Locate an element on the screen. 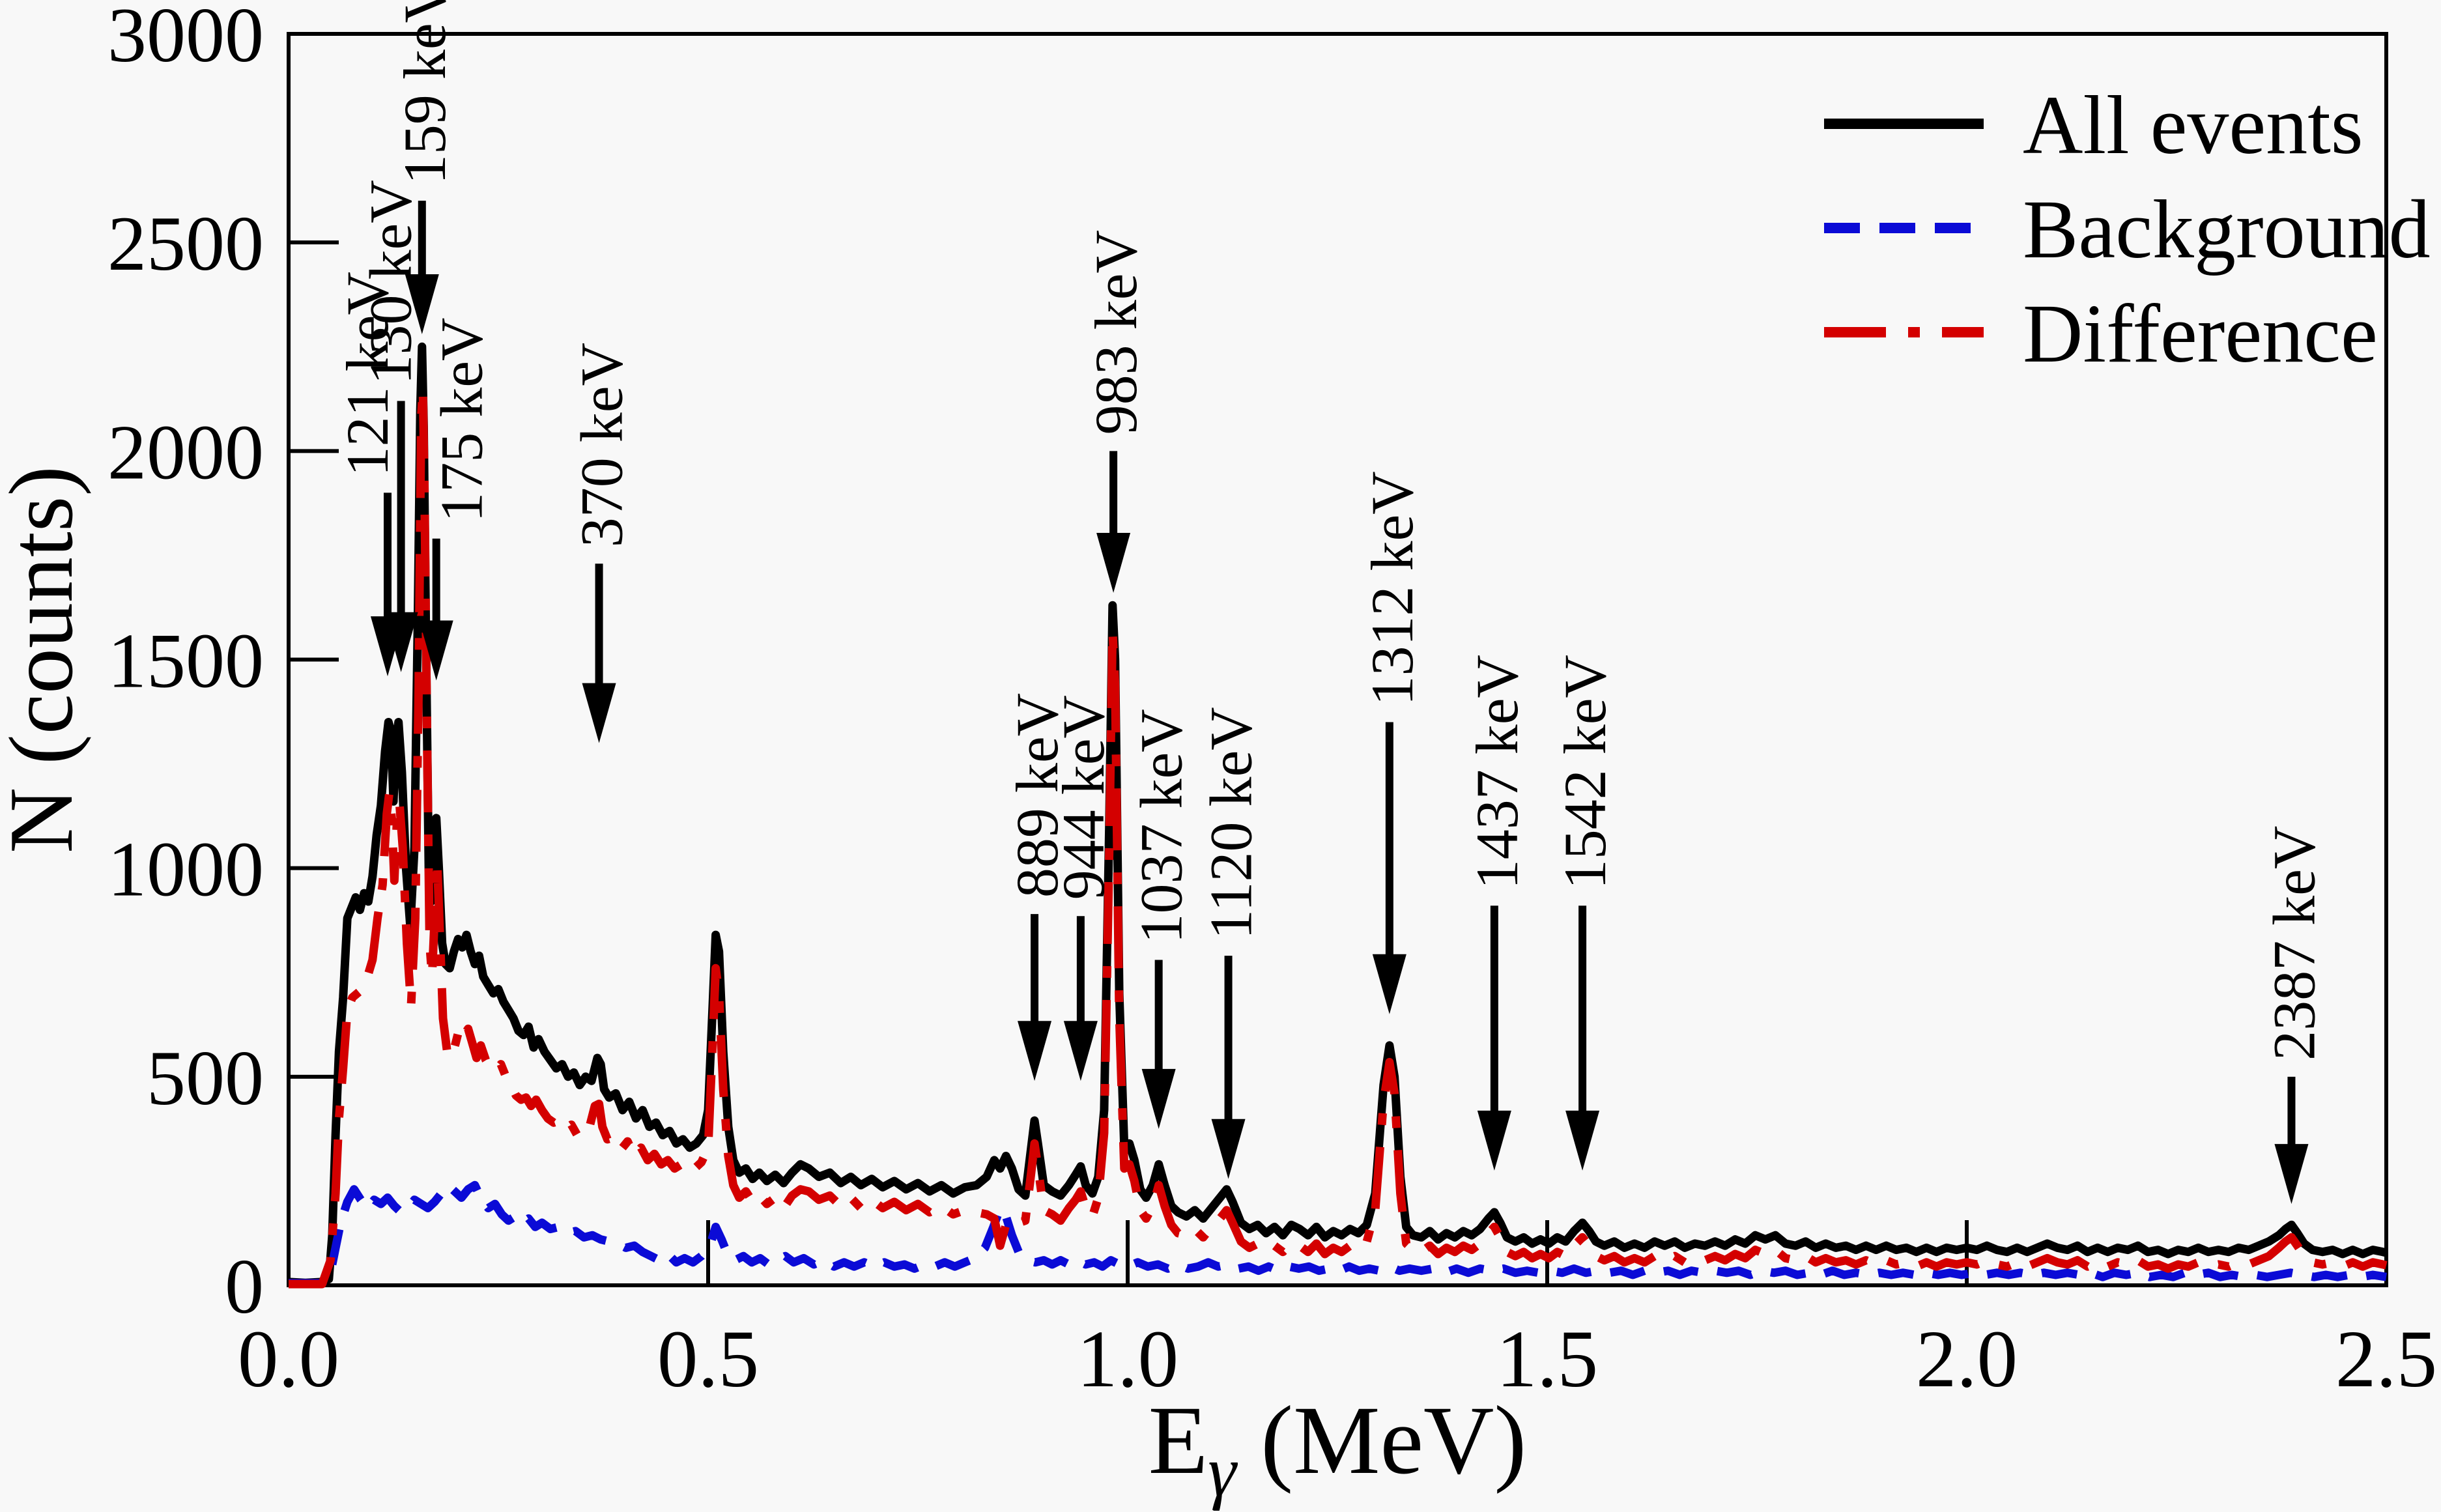 This screenshot has height=1512, width=2441. peak-annotation: 2387 keV is located at coordinates (2294, 1015).